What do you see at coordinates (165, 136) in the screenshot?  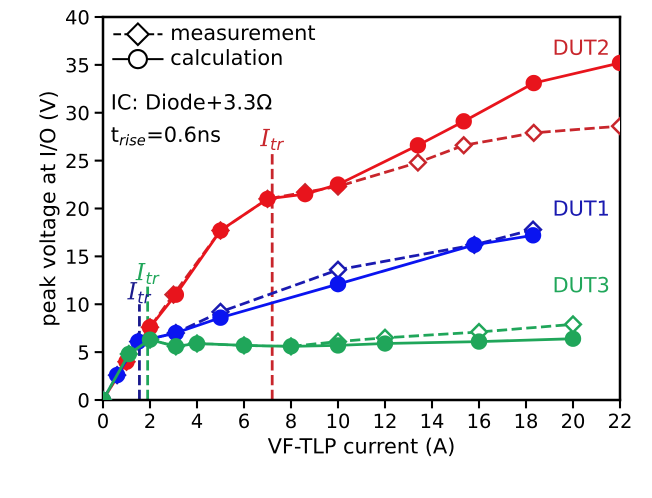 I see `annotation: t$_{rise}$=0.6ns` at bounding box center [165, 136].